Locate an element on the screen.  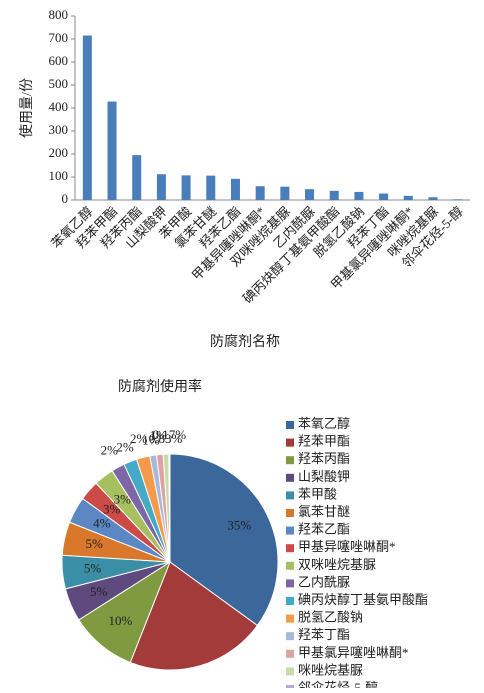
pie-label: 3% is located at coordinates (123, 499).